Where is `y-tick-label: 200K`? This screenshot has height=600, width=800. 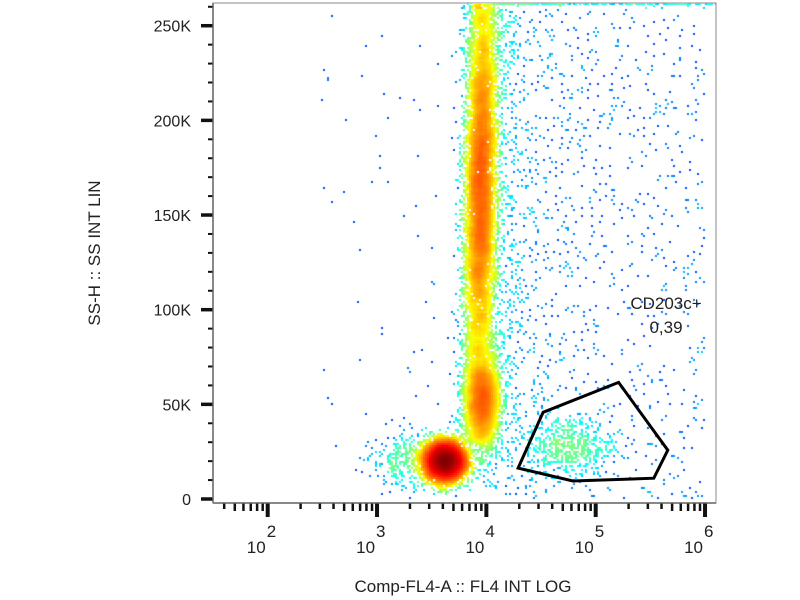 y-tick-label: 200K is located at coordinates (173, 121).